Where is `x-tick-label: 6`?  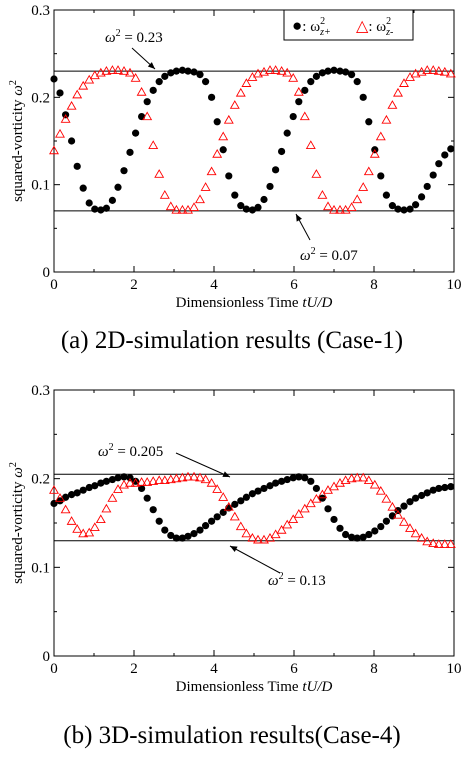 x-tick-label: 6 is located at coordinates (294, 669).